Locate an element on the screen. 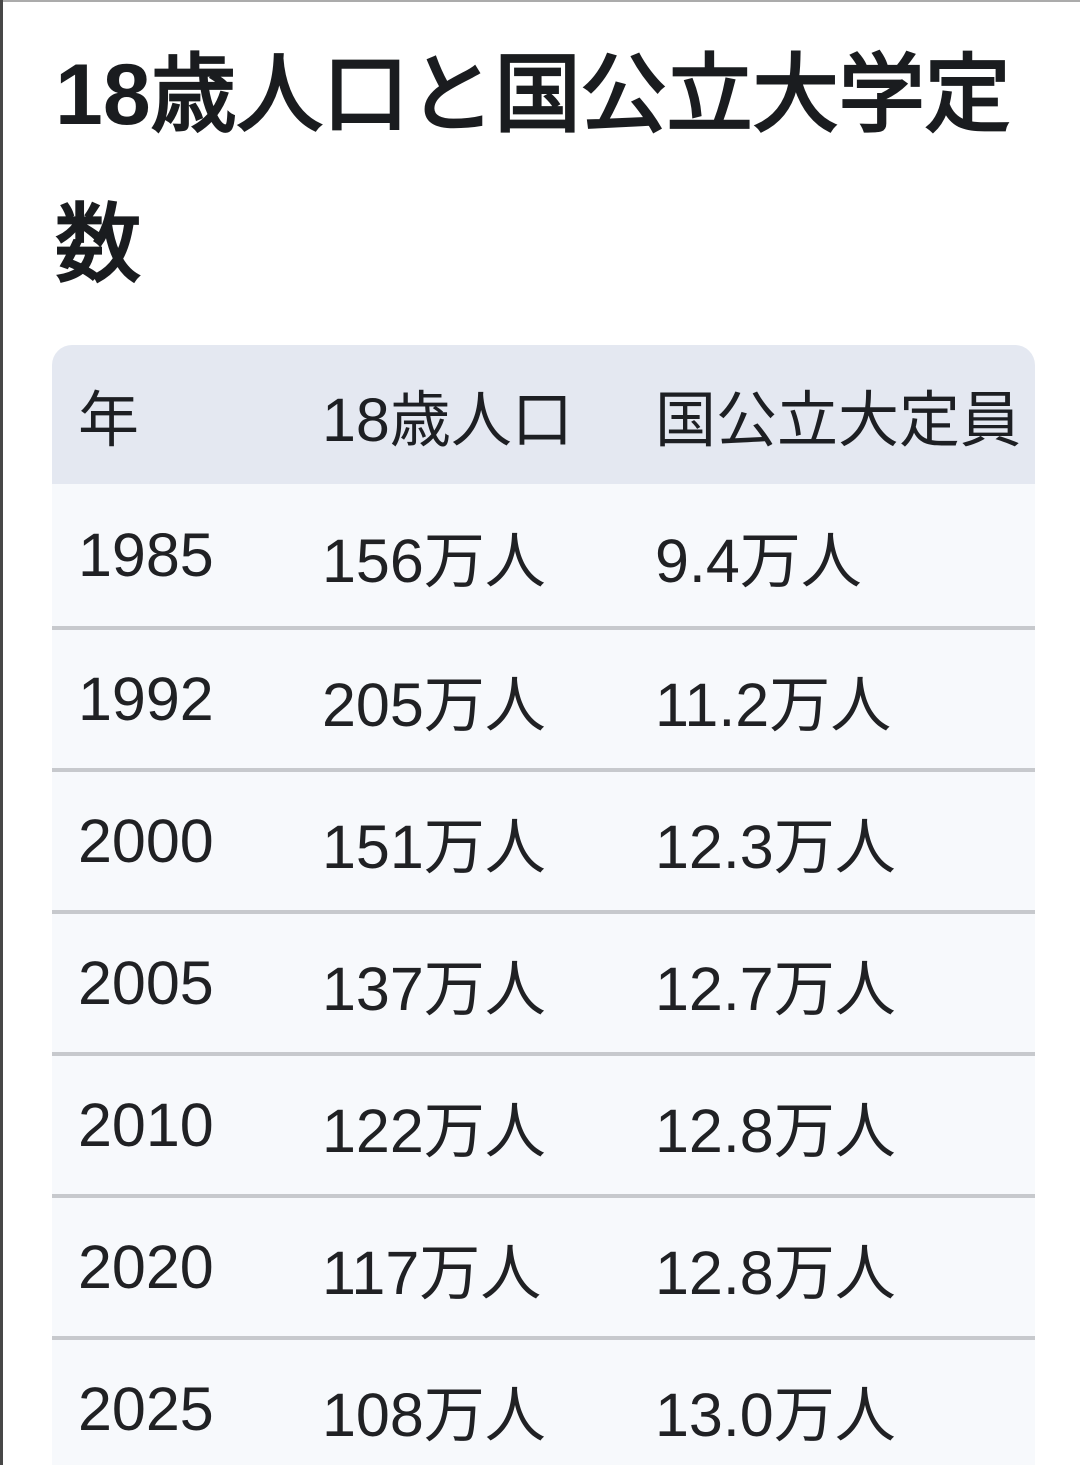  table-row: 2010 122万人 12.8万人 is located at coordinates (543, 1123).